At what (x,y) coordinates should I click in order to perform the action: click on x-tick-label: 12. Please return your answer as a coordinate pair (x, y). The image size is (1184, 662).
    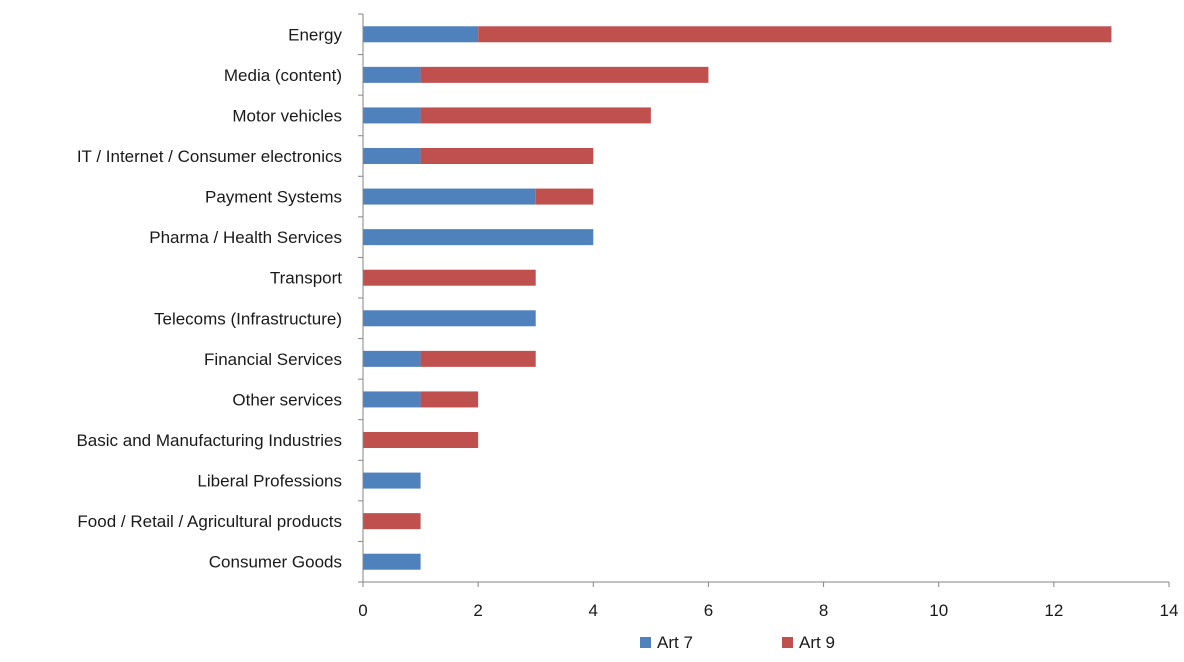
    Looking at the image, I should click on (1053, 610).